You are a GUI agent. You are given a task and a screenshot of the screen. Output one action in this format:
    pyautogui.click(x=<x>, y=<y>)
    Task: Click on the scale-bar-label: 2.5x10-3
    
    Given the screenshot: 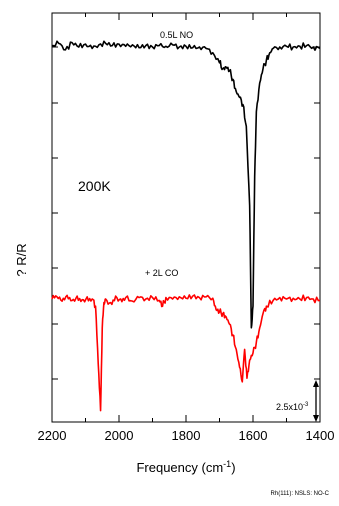 What is the action you would take?
    pyautogui.click(x=292, y=407)
    